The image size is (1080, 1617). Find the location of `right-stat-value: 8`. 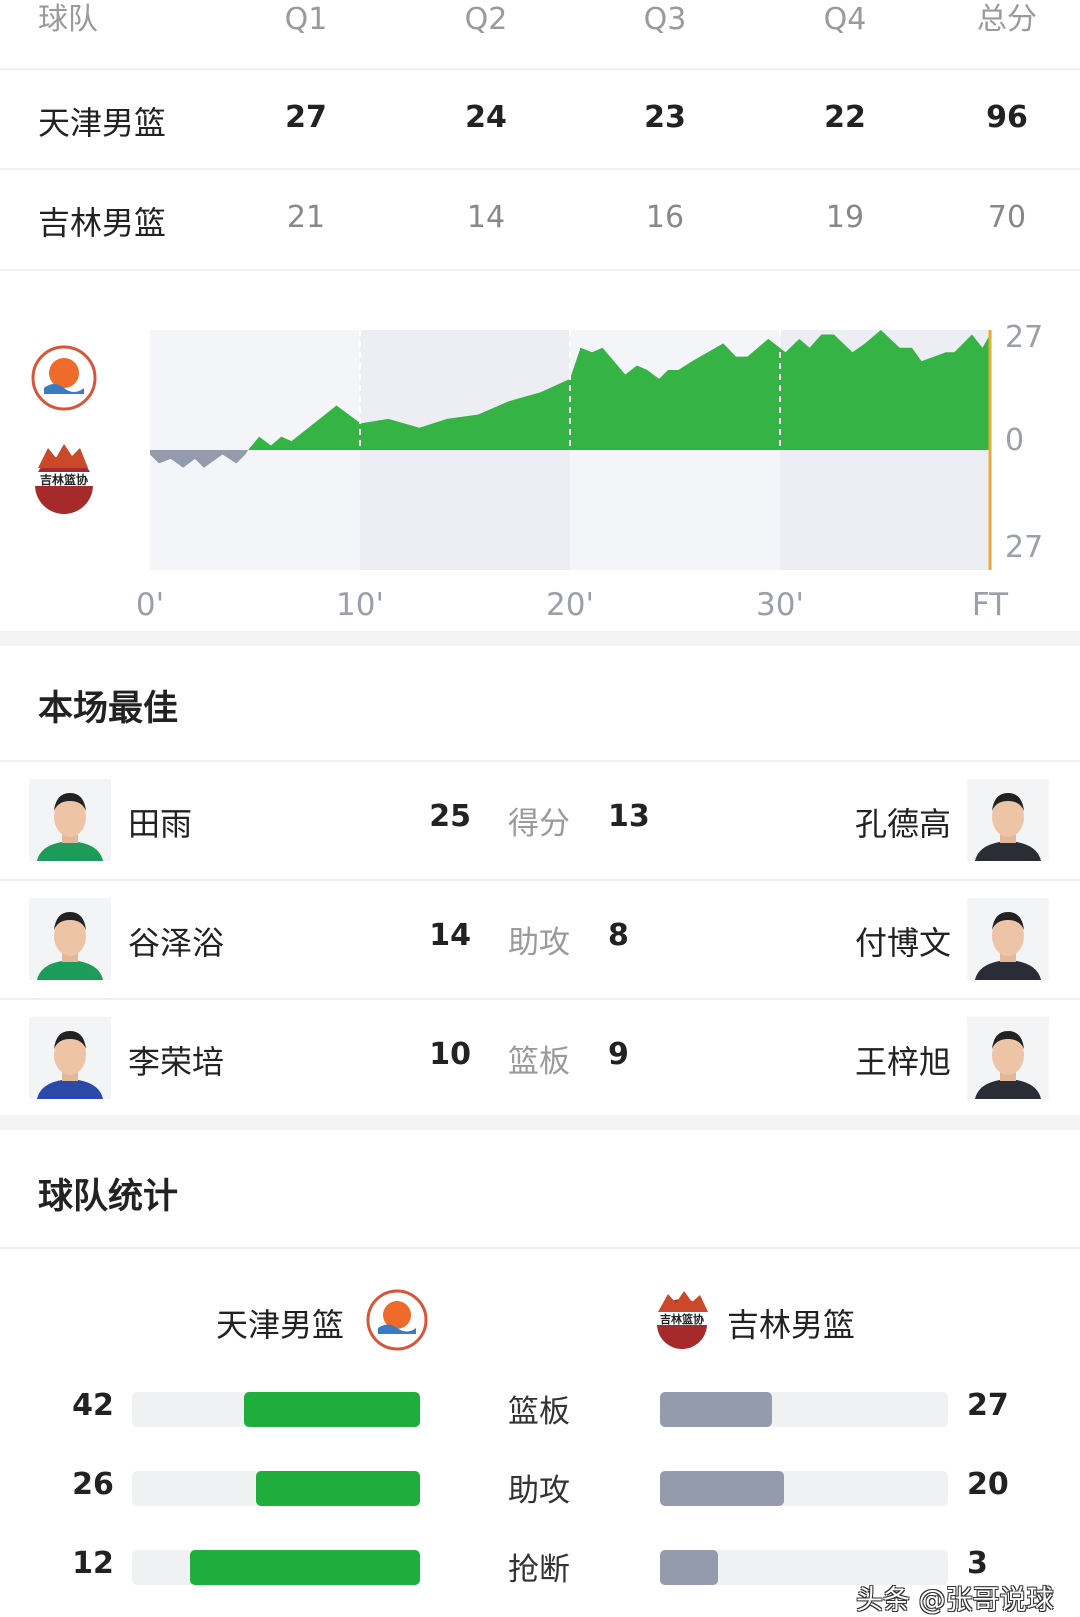

right-stat-value: 8 is located at coordinates (618, 935).